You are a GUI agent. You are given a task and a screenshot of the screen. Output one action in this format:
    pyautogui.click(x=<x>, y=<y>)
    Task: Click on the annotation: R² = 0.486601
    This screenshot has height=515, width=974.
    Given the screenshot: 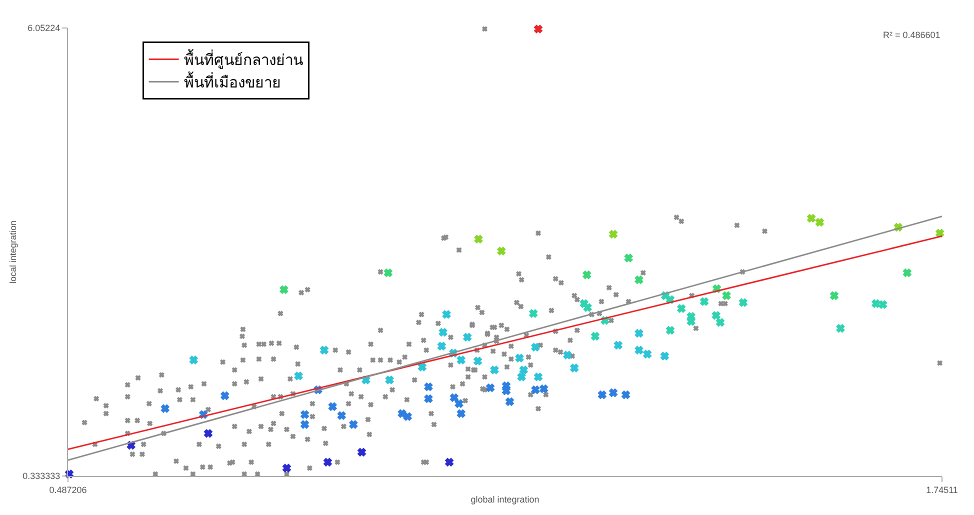 What is the action you would take?
    pyautogui.click(x=911, y=35)
    